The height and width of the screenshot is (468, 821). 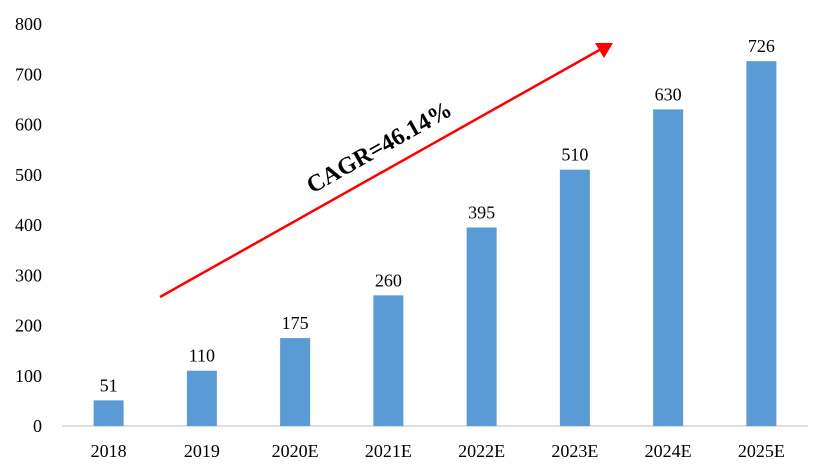 I want to click on bar-value-label: 51, so click(x=109, y=385).